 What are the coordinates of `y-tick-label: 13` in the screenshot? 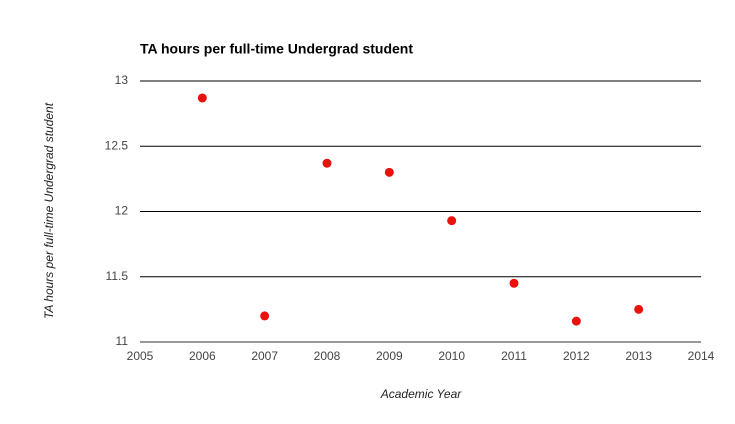 It's located at (122, 80).